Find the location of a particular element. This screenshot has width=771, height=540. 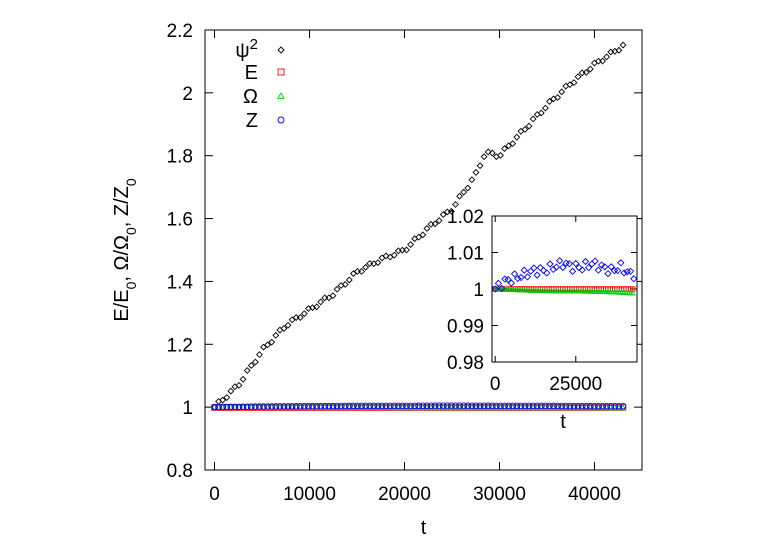

y-tick-label: 1.2 is located at coordinates (180, 345).